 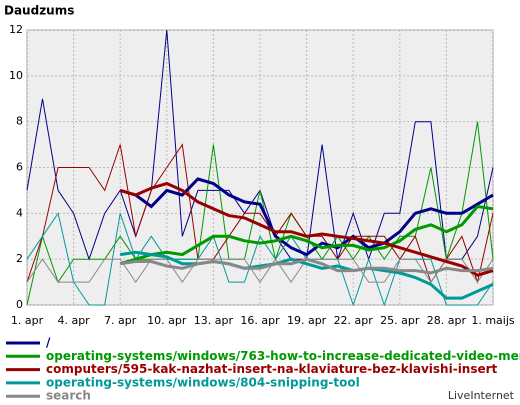 What do you see at coordinates (16, 29) in the screenshot?
I see `y-tick-label: 12` at bounding box center [16, 29].